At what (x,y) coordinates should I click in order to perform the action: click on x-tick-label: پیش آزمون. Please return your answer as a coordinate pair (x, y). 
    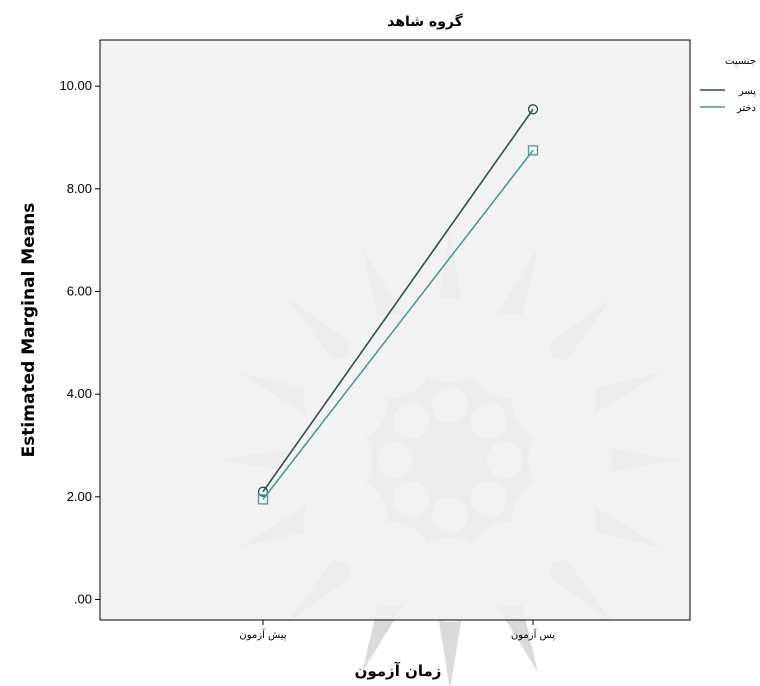
    Looking at the image, I should click on (262, 634).